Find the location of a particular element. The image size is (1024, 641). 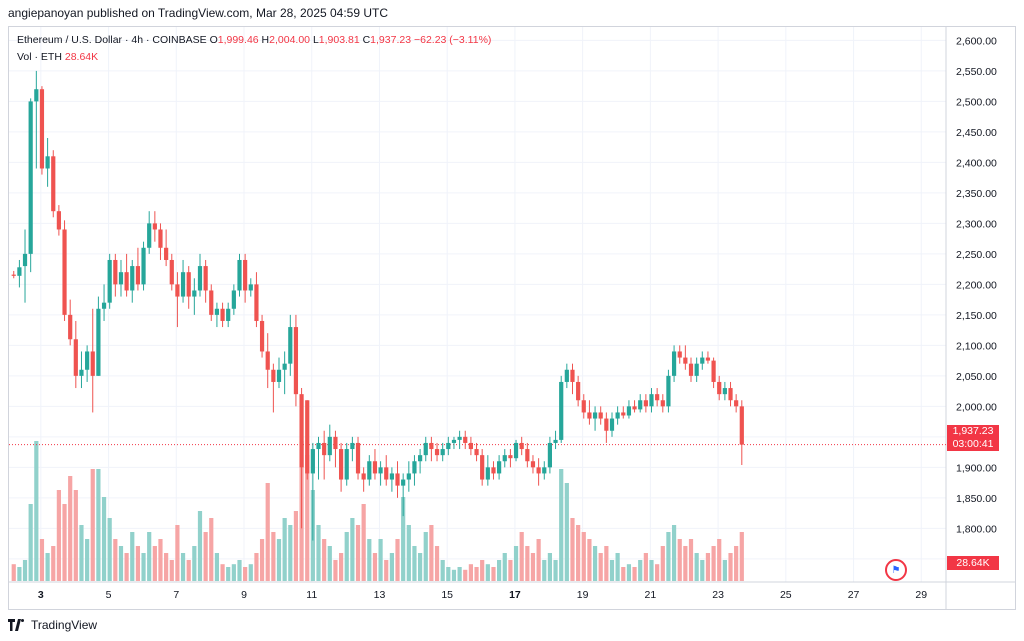

y-tick-label: 2,250.00 is located at coordinates (976, 255).